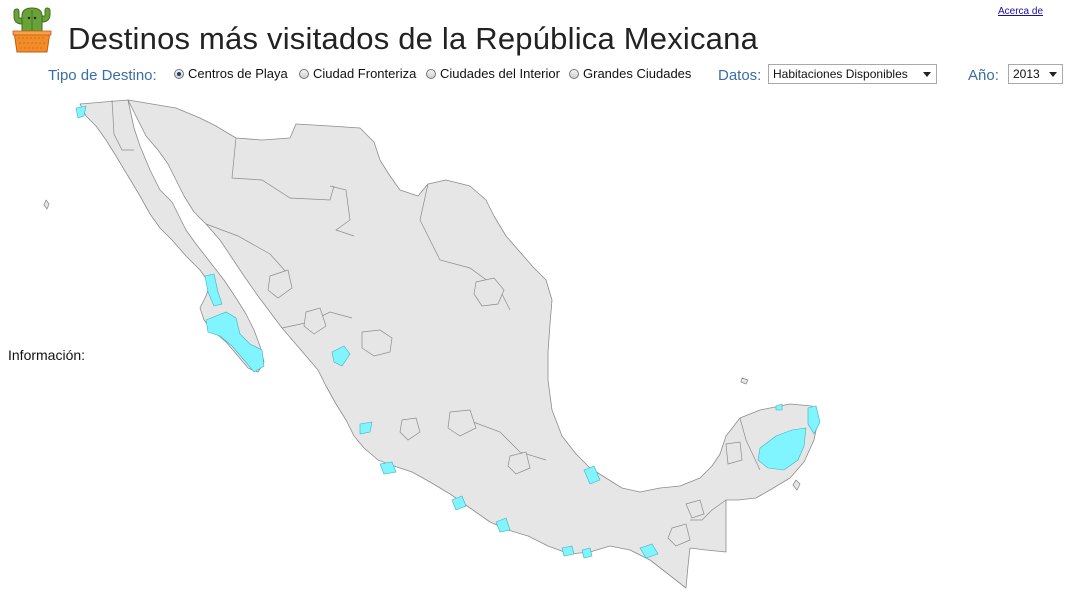  I want to click on data-label: Datos:, so click(740, 75).